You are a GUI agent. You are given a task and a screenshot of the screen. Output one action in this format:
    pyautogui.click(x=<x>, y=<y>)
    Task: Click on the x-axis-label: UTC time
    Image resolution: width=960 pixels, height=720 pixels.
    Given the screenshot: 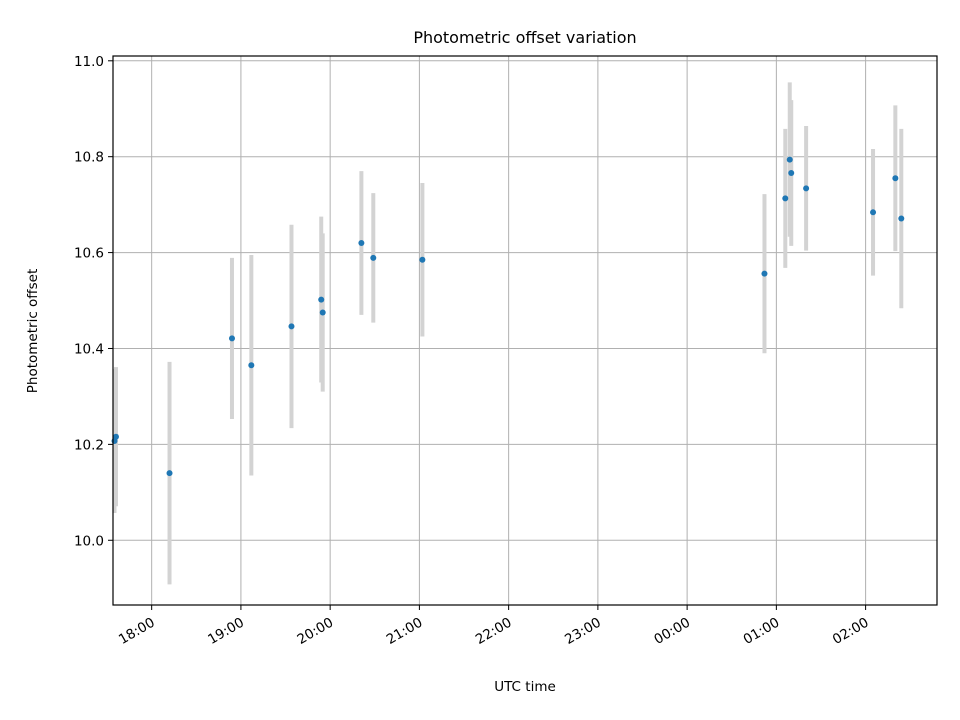 What is the action you would take?
    pyautogui.click(x=525, y=687)
    